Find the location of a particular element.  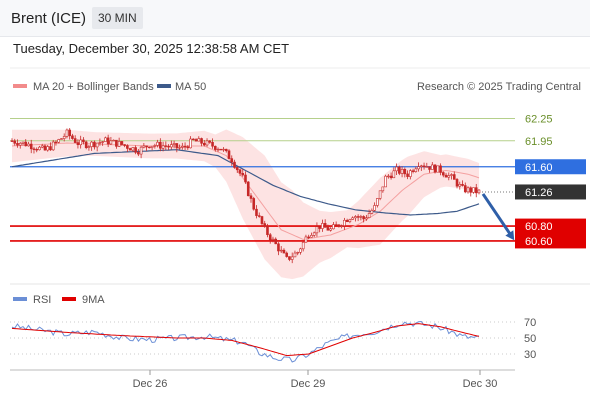

forecast-layer is located at coordinates (498, 217).